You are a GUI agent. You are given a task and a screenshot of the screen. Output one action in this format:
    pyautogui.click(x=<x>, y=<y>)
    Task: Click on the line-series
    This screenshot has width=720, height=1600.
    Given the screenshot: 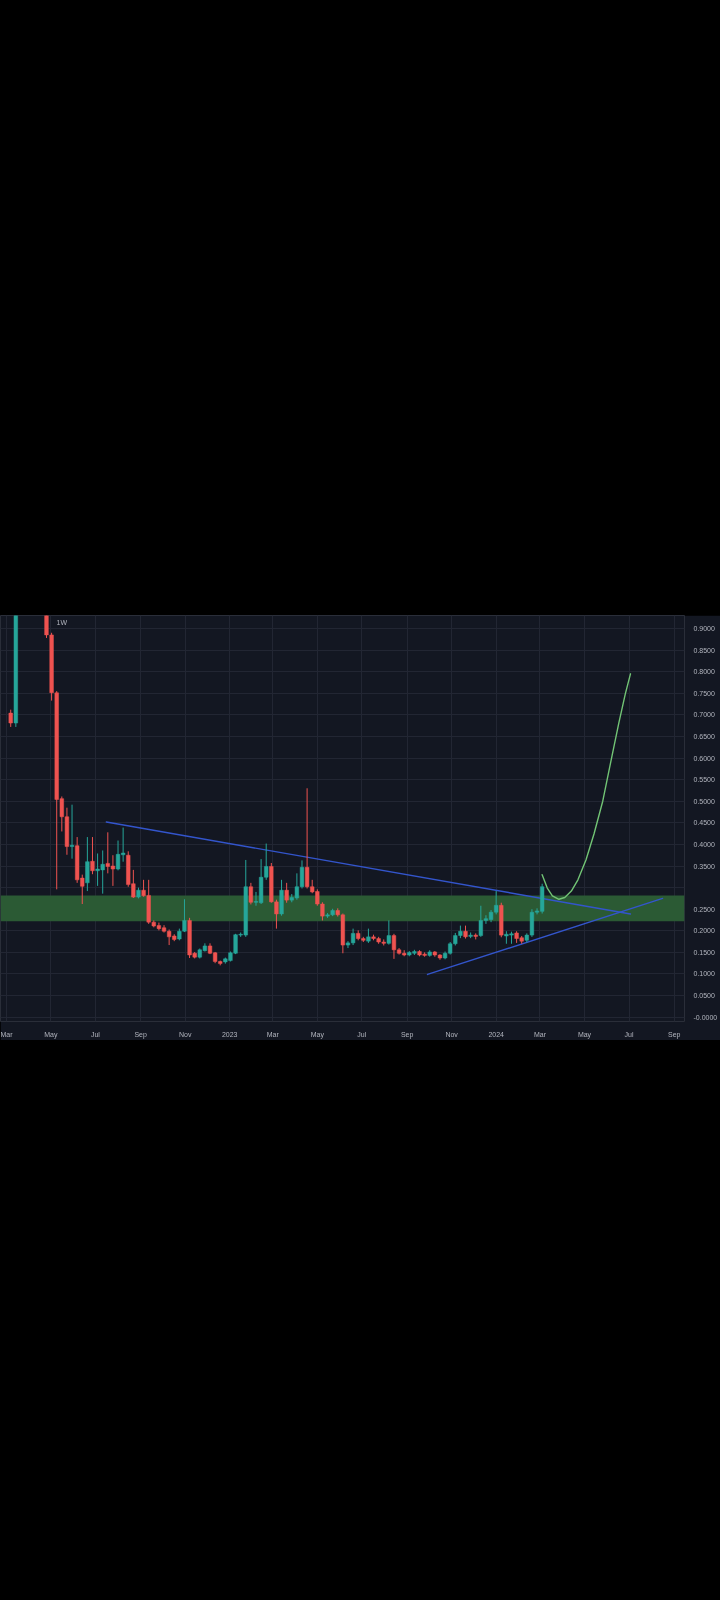 What is the action you would take?
    pyautogui.click(x=586, y=786)
    